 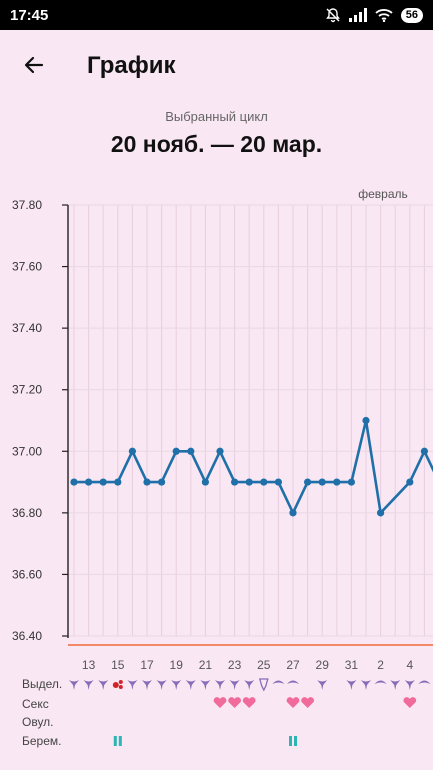 I want to click on x-tick-label: 2, so click(x=380, y=665).